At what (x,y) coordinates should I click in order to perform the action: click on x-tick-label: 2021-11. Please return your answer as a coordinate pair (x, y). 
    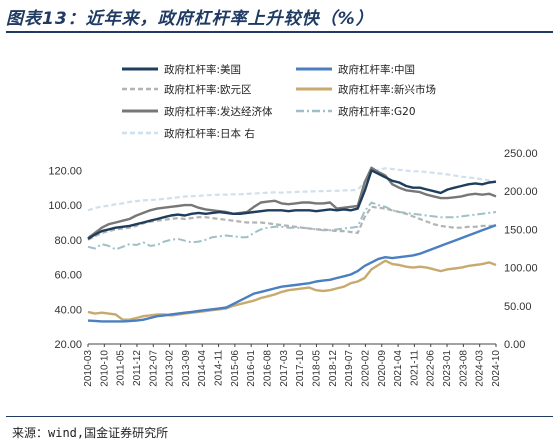
    Looking at the image, I should click on (414, 368).